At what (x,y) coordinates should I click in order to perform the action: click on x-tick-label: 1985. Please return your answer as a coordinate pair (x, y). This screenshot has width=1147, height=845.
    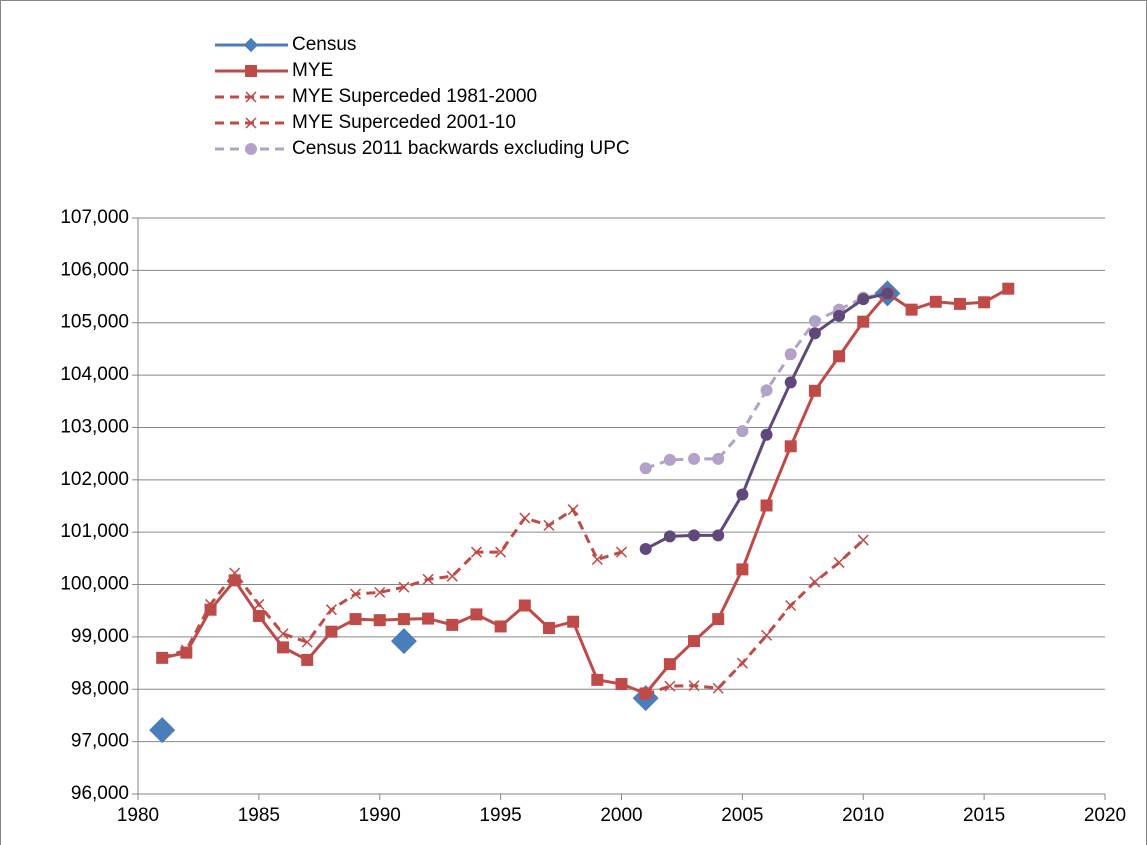
    Looking at the image, I should click on (259, 815).